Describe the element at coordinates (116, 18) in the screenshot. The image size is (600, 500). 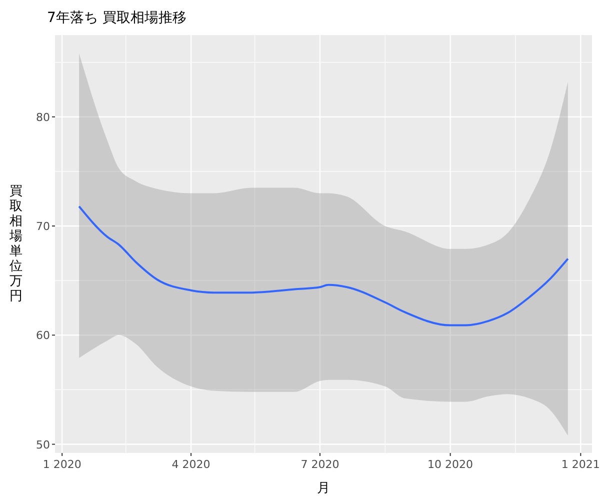
I see `chart-title: 7年落ち 買取相場推移` at that location.